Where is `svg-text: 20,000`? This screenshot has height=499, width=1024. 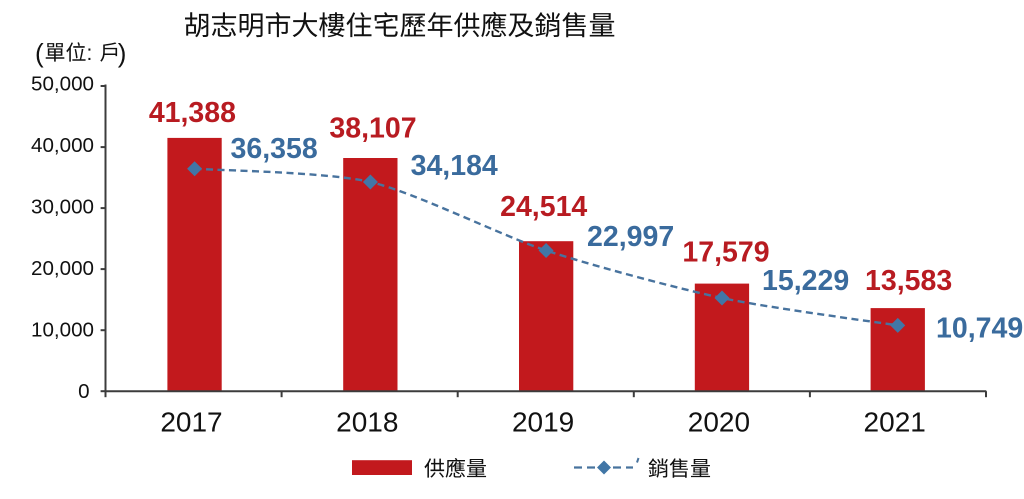
svg-text: 20,000 is located at coordinates (62, 268).